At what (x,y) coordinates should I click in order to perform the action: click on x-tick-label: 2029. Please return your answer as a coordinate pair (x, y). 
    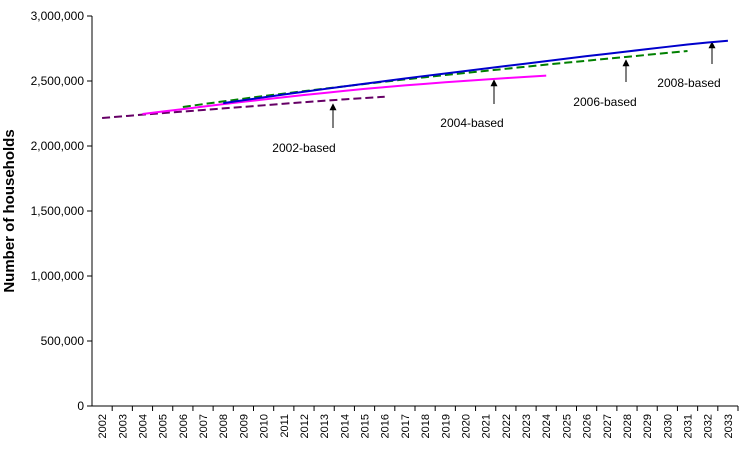
    Looking at the image, I should click on (648, 426).